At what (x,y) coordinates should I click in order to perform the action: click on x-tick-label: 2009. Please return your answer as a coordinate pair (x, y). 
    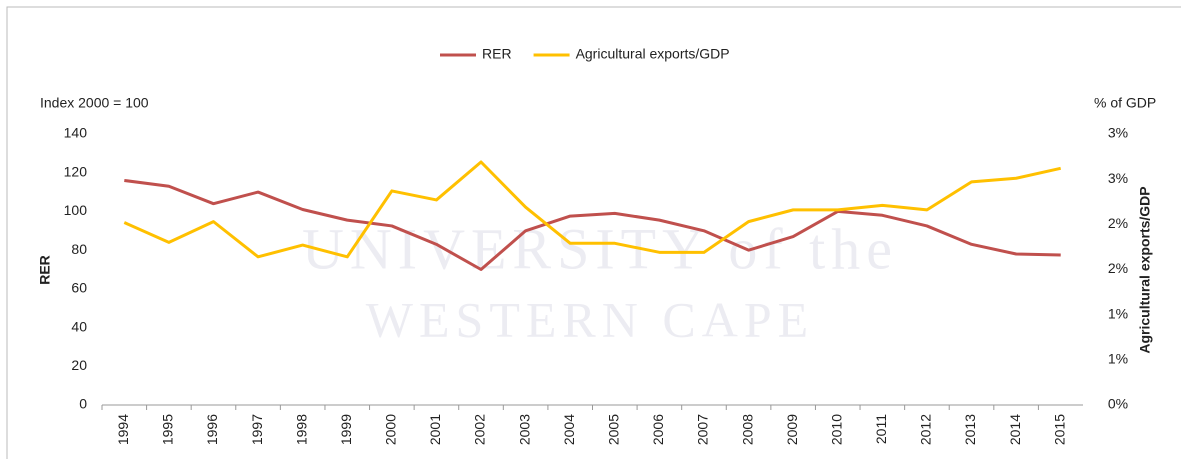
    Looking at the image, I should click on (792, 429).